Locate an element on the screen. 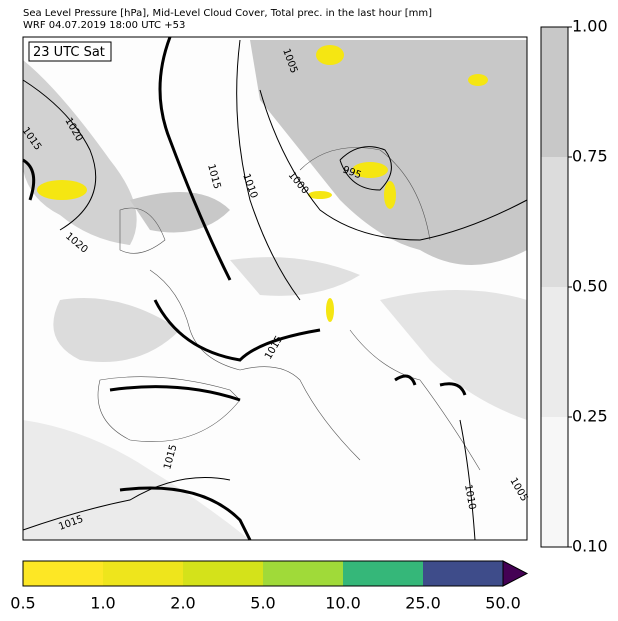 The image size is (618, 621). colorbar-label: 0.50 is located at coordinates (590, 286).